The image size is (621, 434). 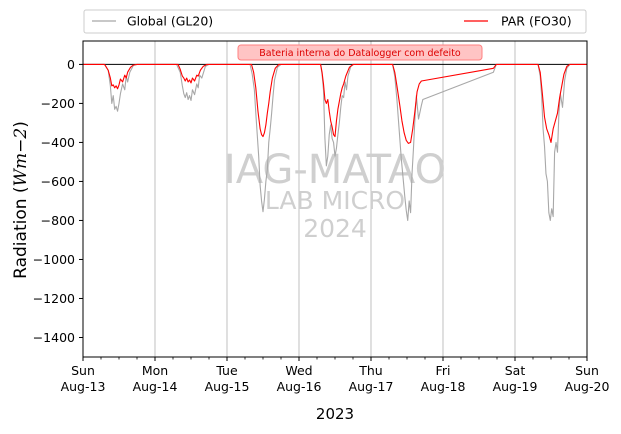 I want to click on y-axis-title-unit: Wm−2, so click(x=21, y=157).